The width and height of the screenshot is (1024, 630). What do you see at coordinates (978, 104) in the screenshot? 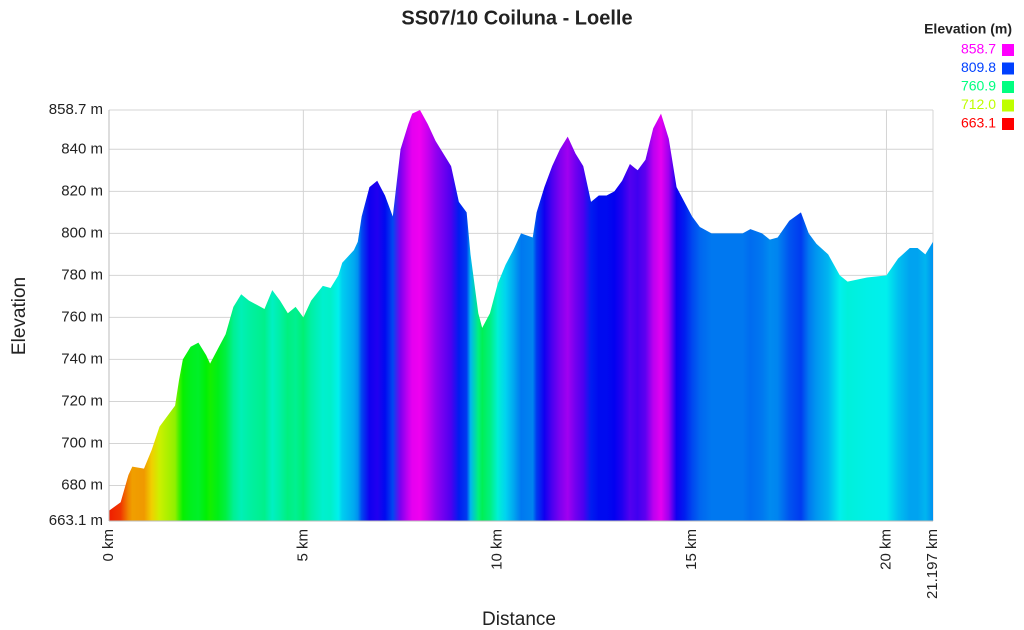
I see `legend-label: 712.0` at bounding box center [978, 104].